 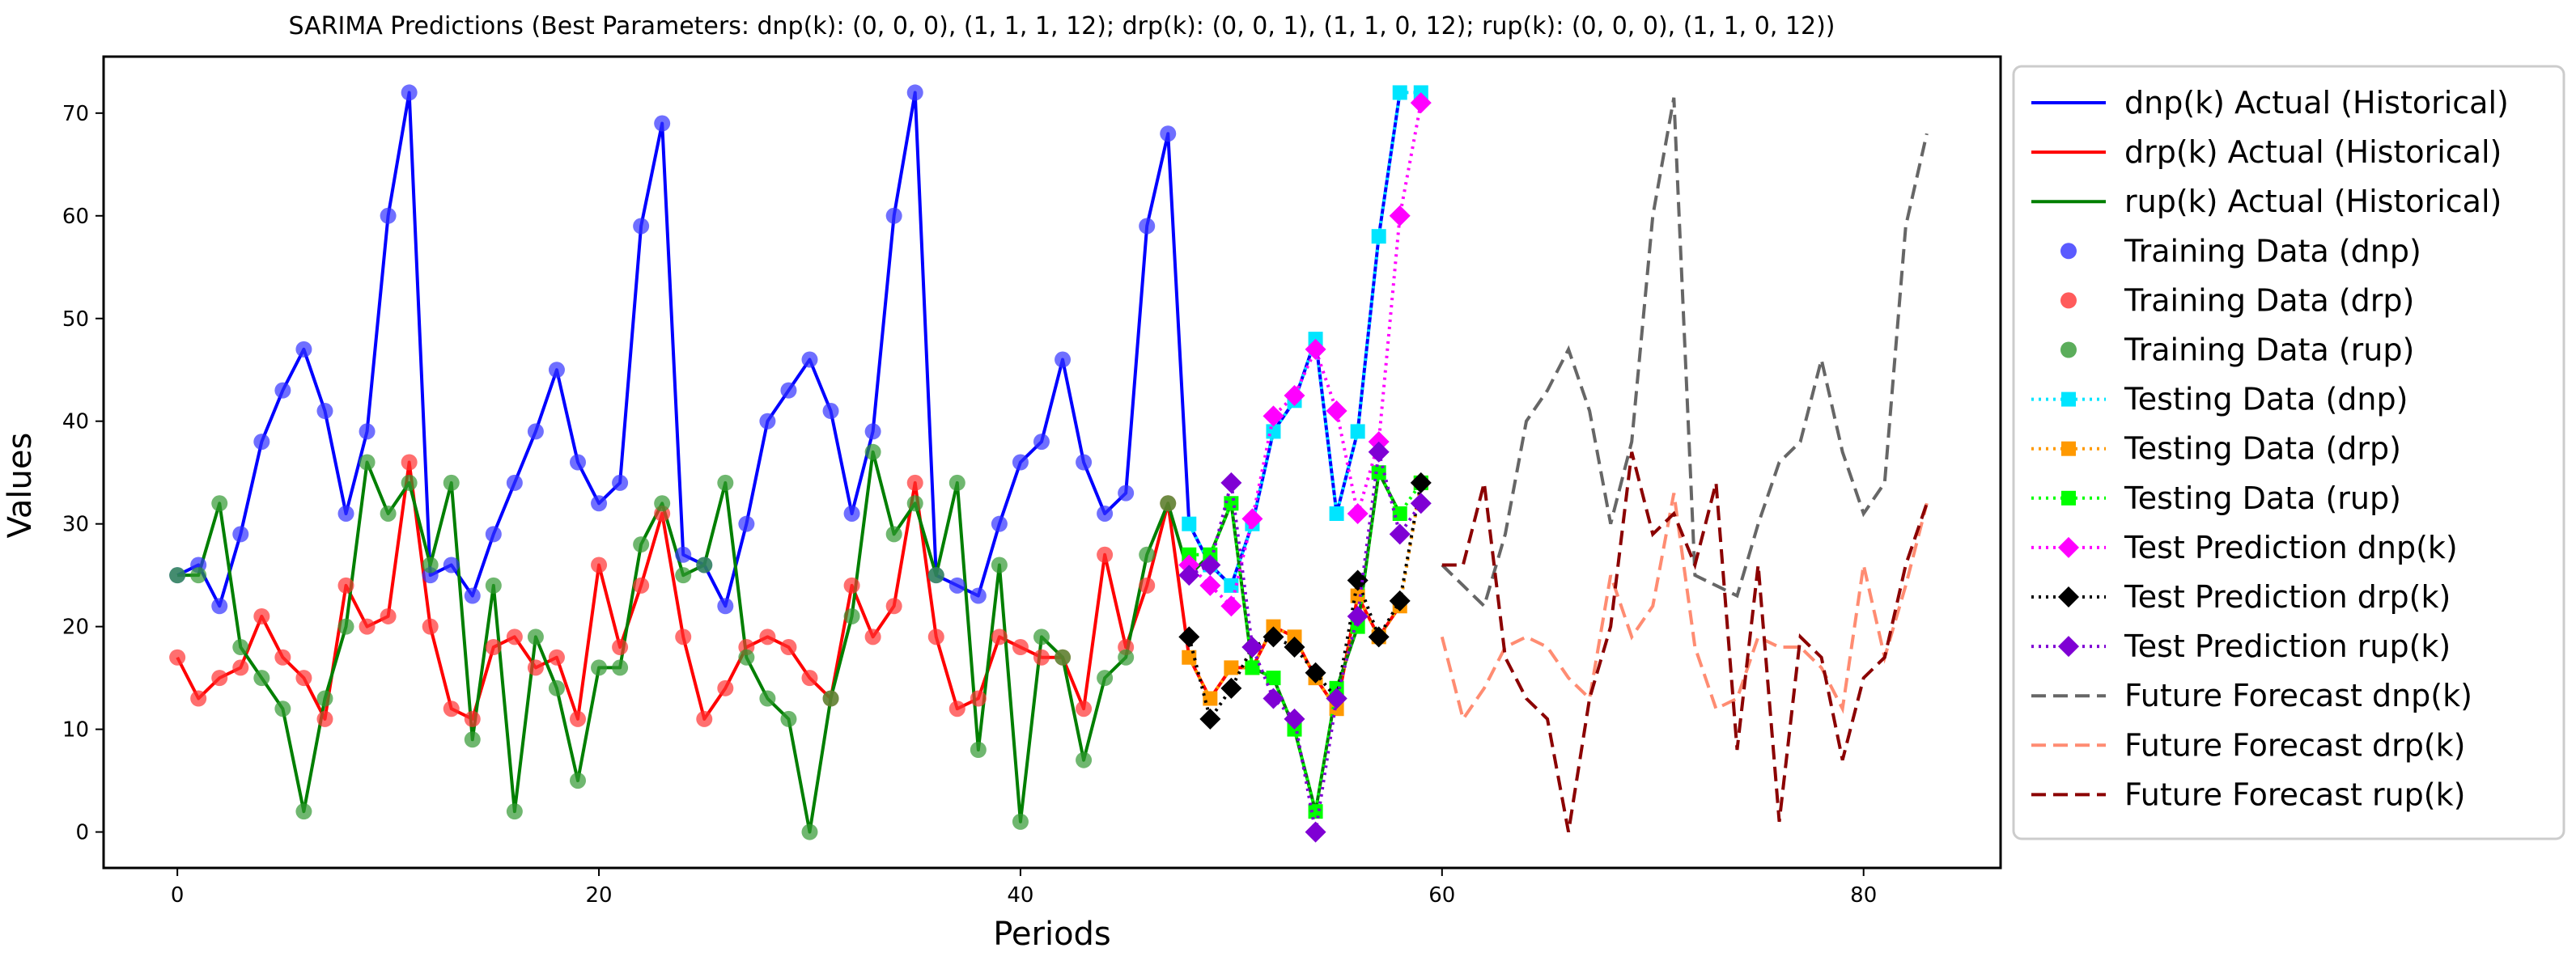 What do you see at coordinates (75, 319) in the screenshot?
I see `y-tick-label: 50` at bounding box center [75, 319].